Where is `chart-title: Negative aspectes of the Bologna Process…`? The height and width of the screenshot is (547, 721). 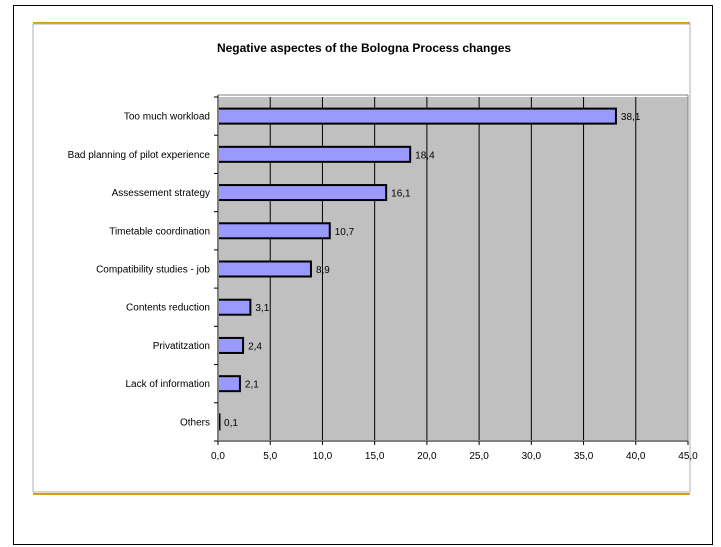
chart-title: Negative aspectes of the Bologna Process… is located at coordinates (364, 48).